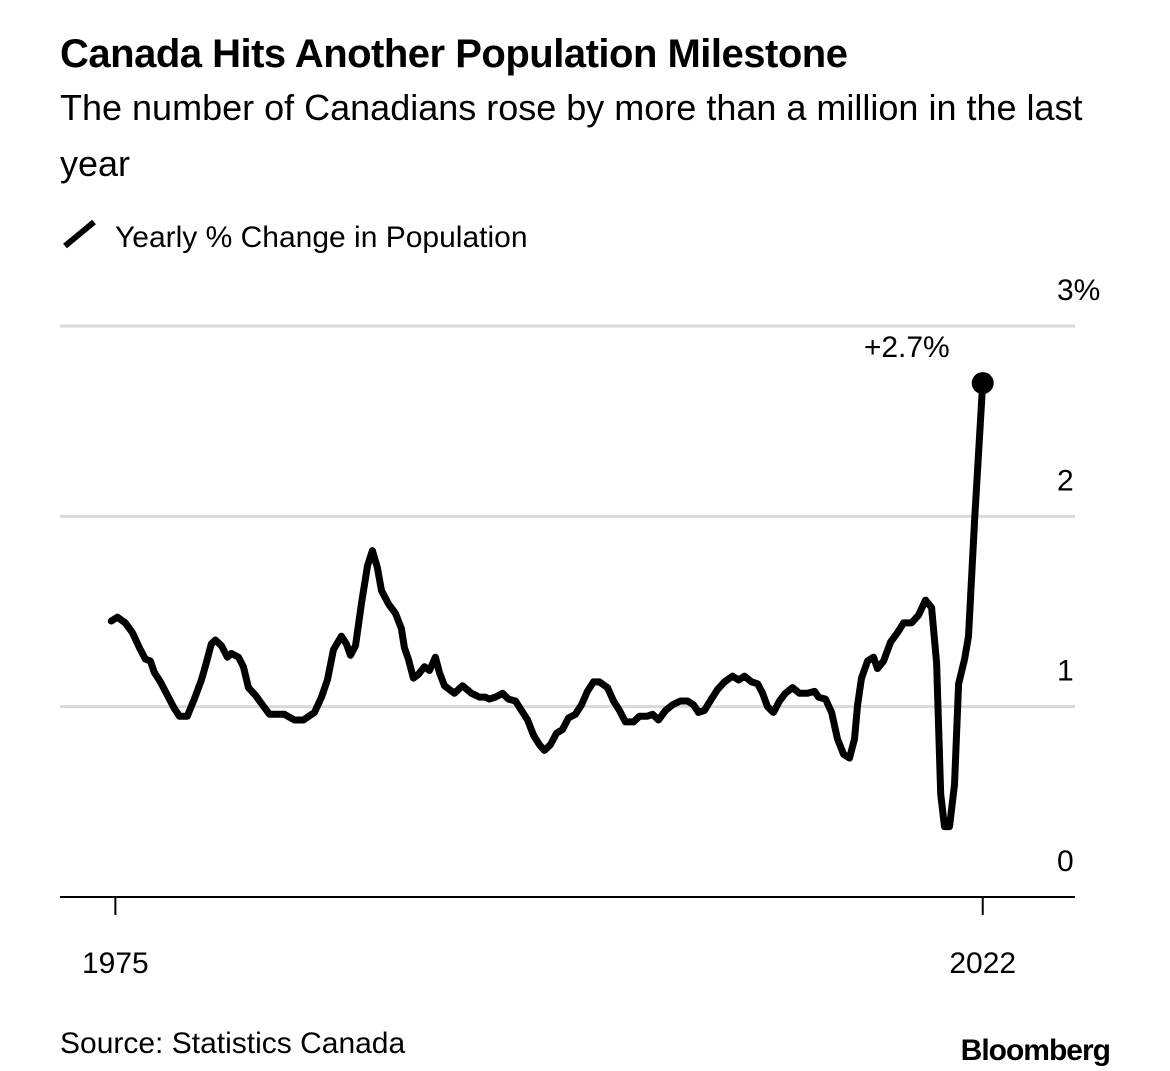  What do you see at coordinates (79, 234) in the screenshot?
I see `legend-swatch` at bounding box center [79, 234].